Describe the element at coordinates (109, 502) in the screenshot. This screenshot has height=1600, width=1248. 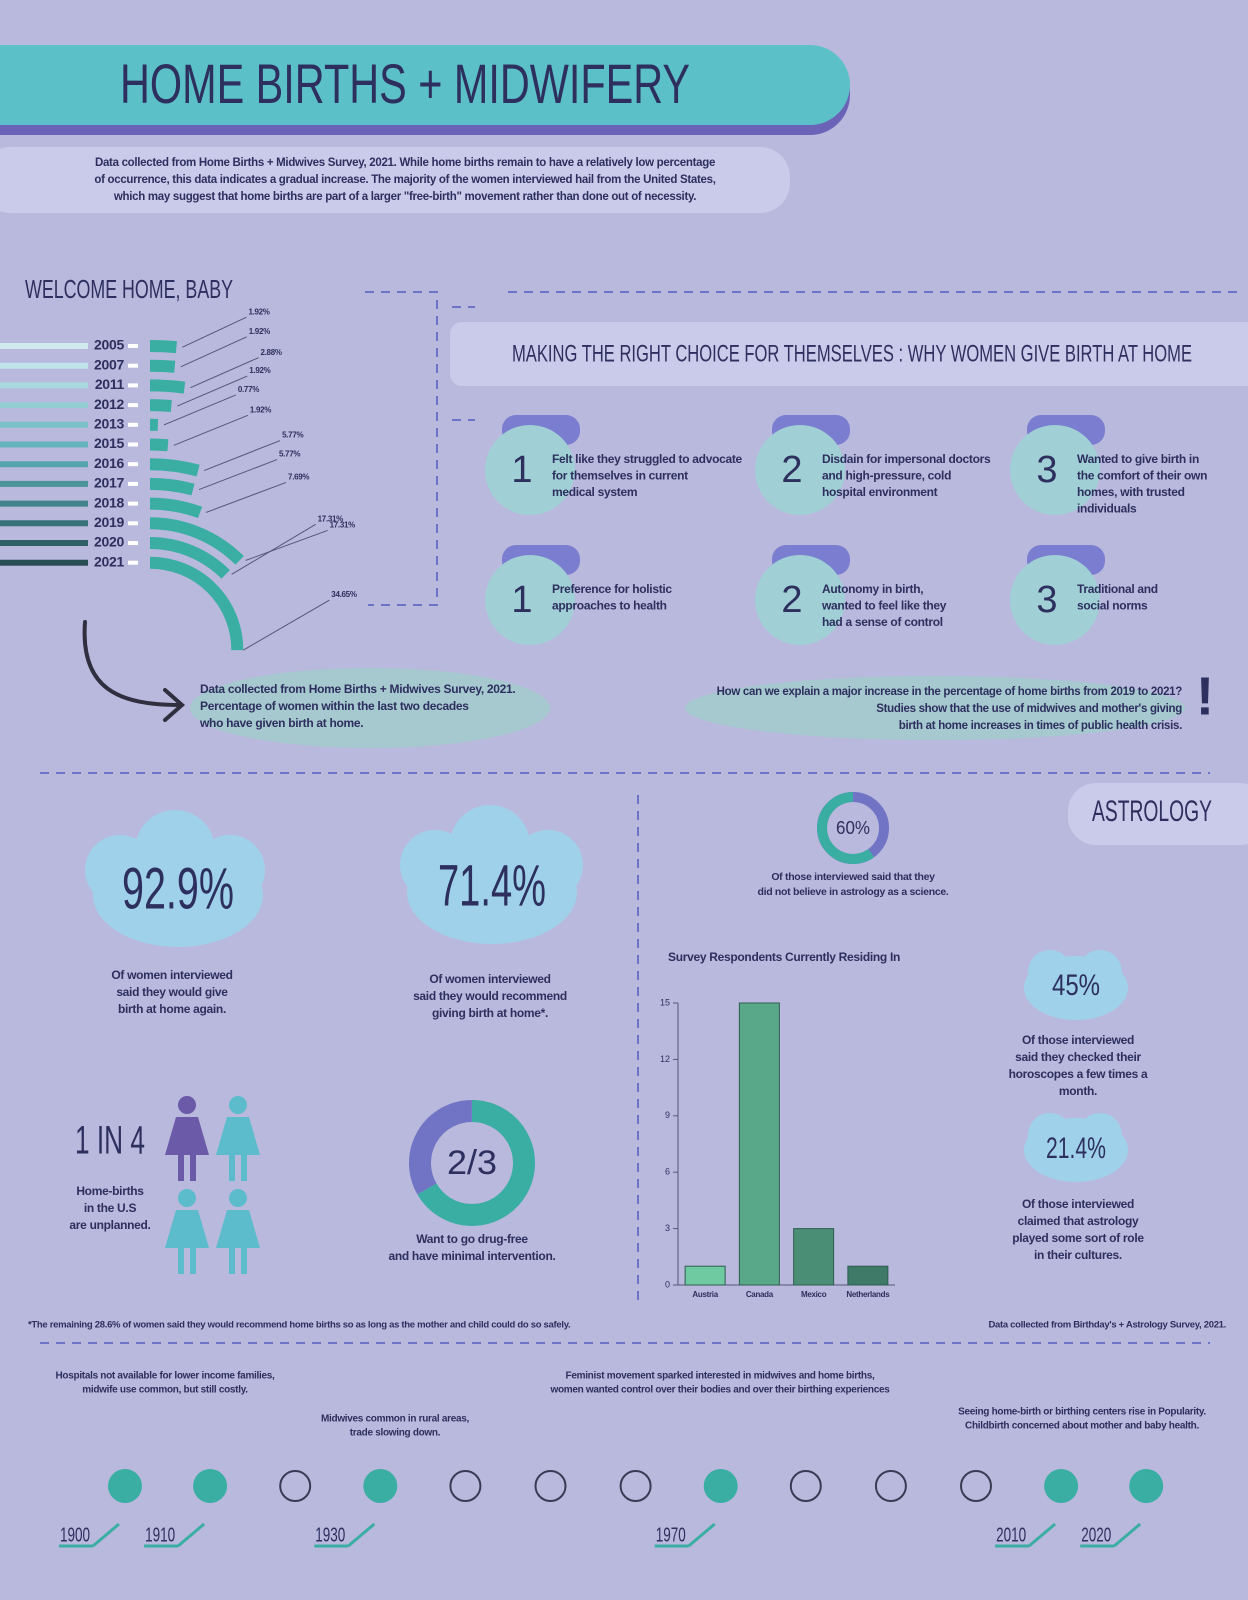
I see `year-label: 2018` at that location.